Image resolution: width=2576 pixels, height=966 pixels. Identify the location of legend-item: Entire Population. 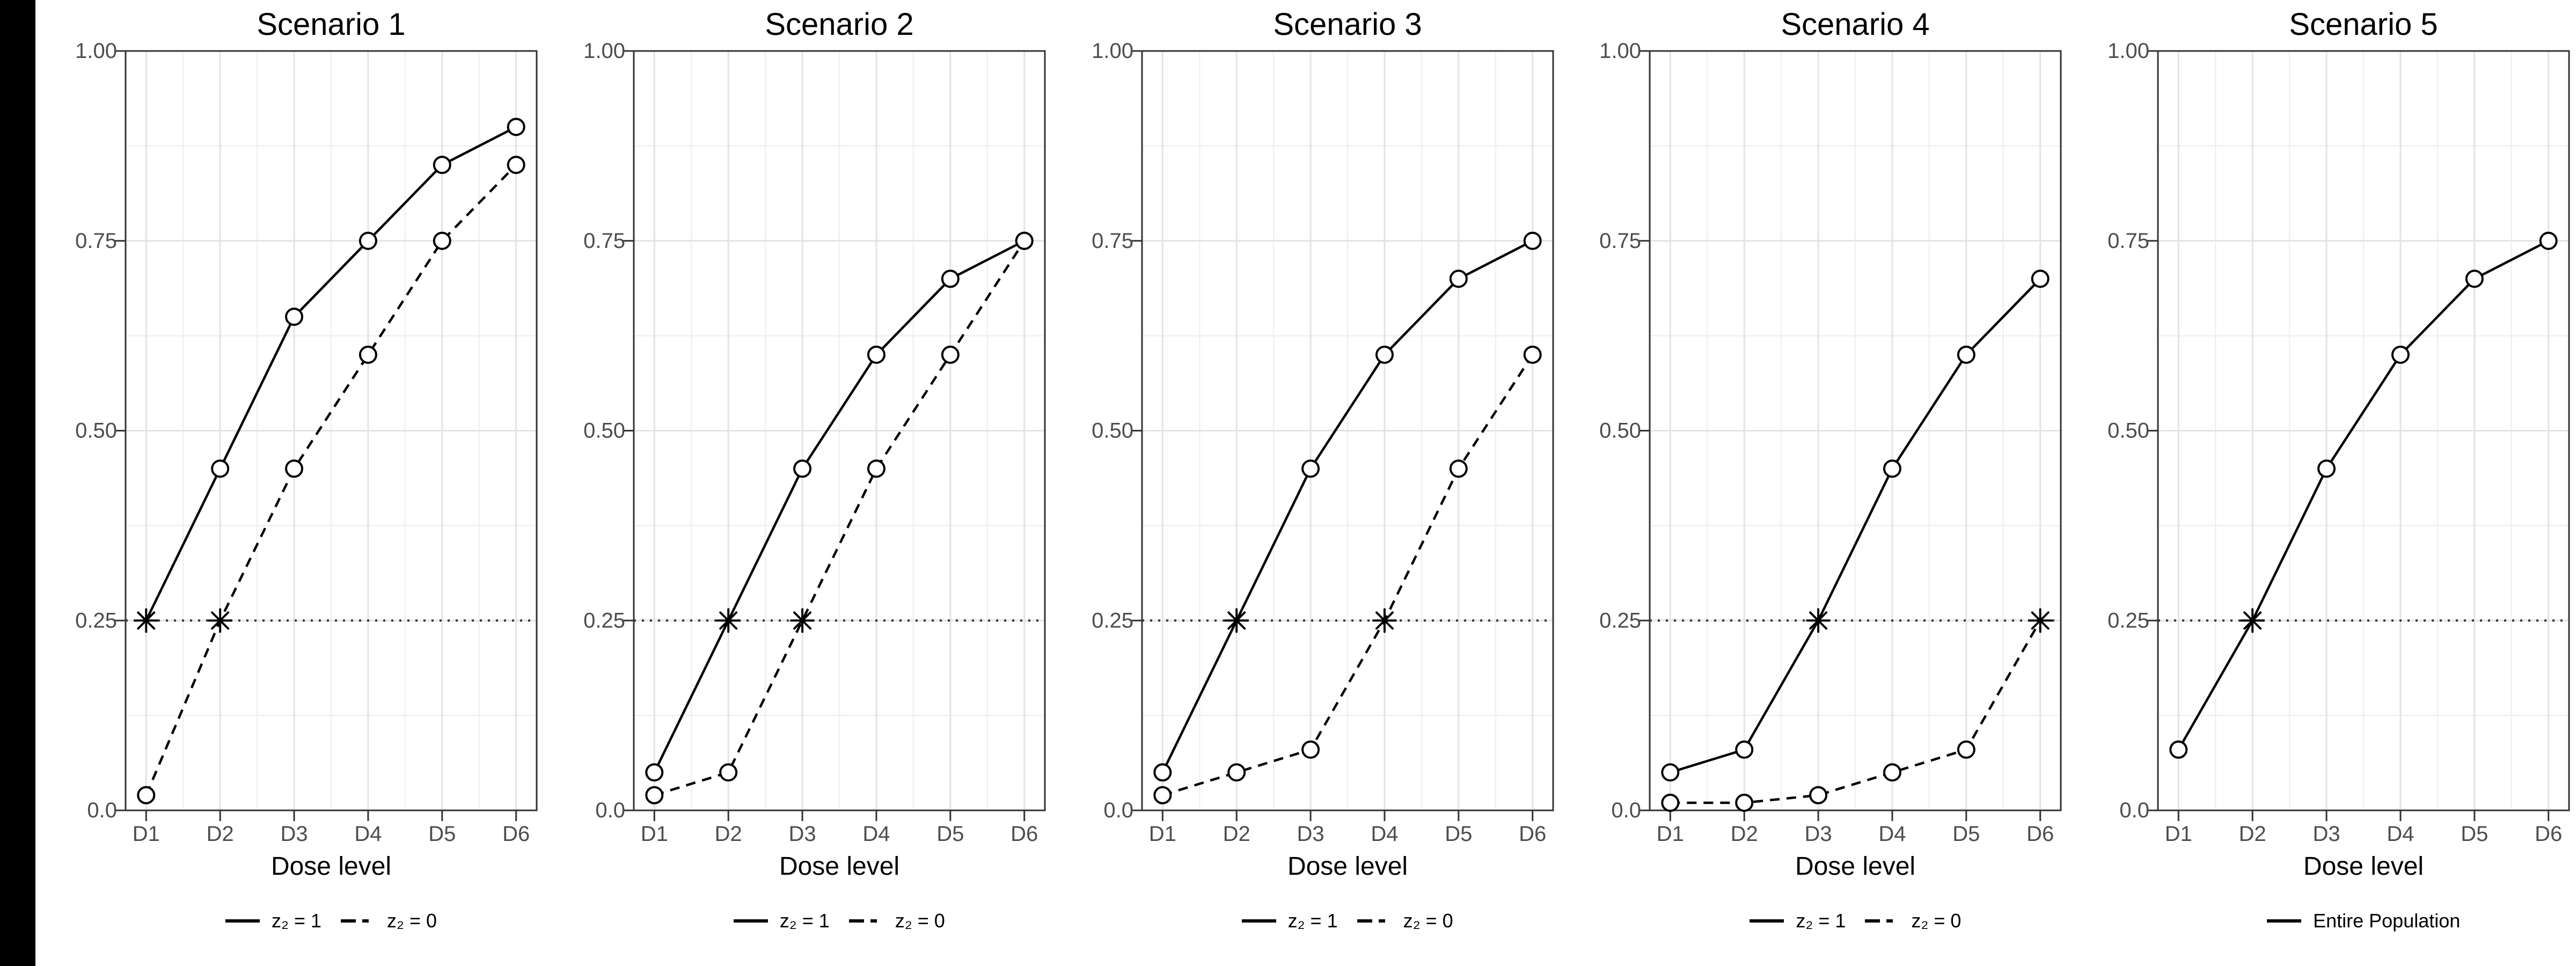
(2363, 921).